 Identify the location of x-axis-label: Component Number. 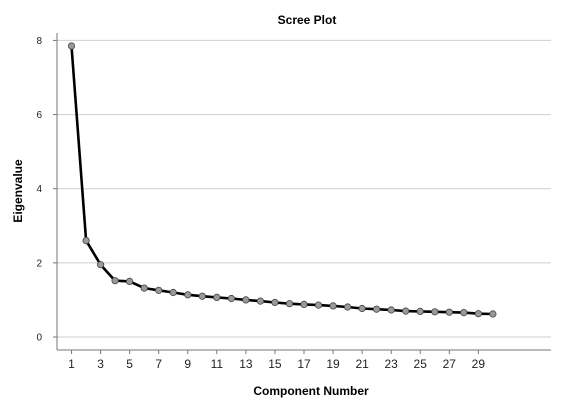
(311, 391).